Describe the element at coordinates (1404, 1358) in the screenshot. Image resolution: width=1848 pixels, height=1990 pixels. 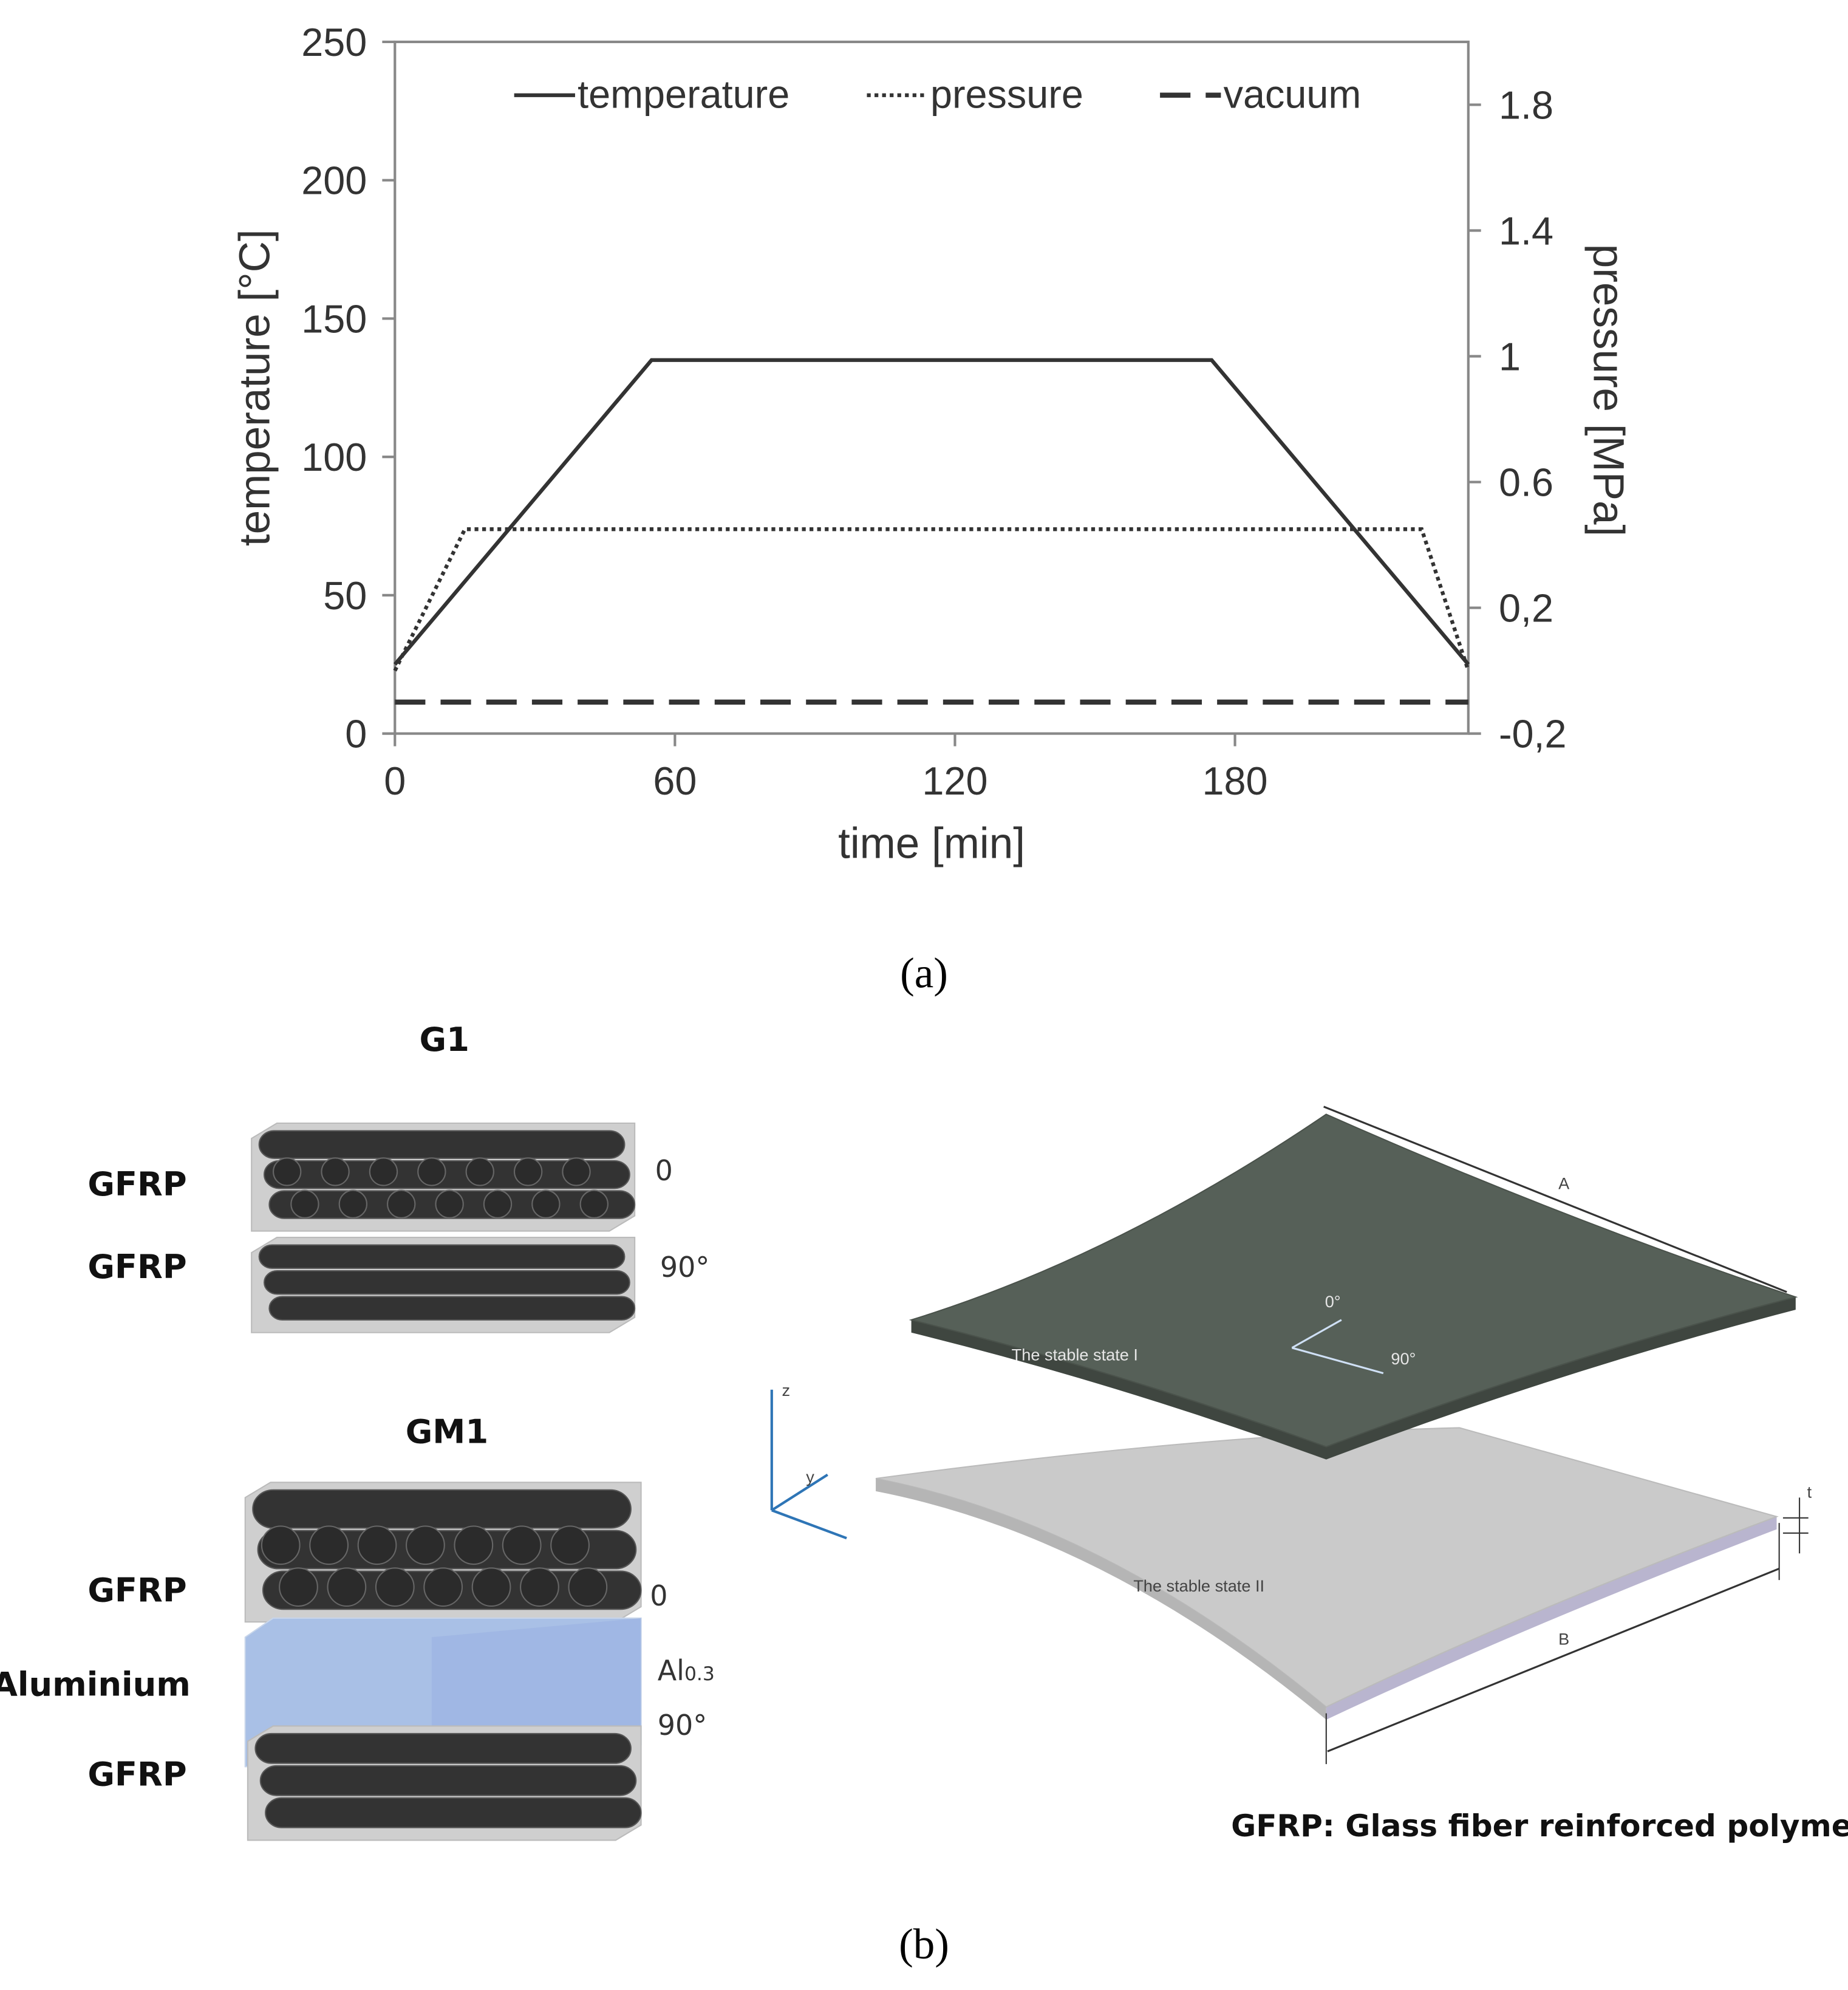
I see `direction-label: 90°` at that location.